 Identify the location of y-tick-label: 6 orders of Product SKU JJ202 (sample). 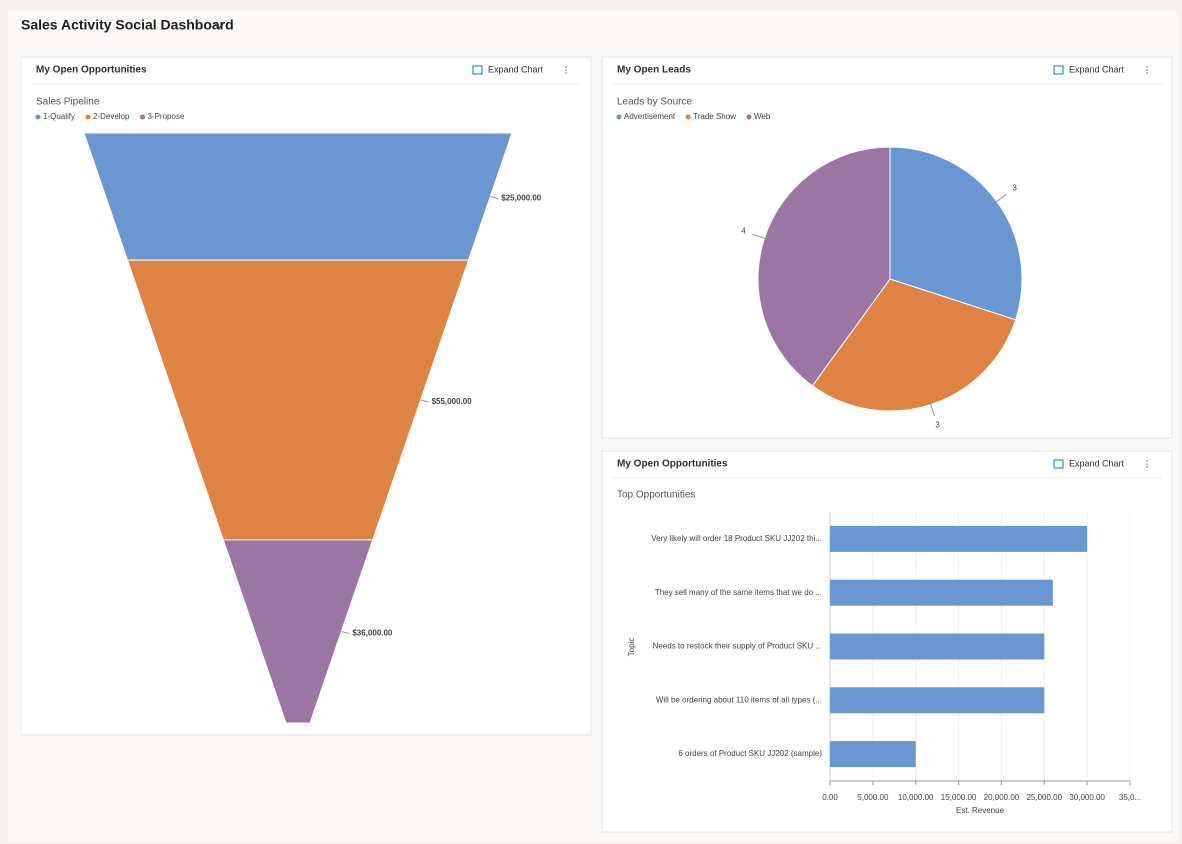
(750, 753).